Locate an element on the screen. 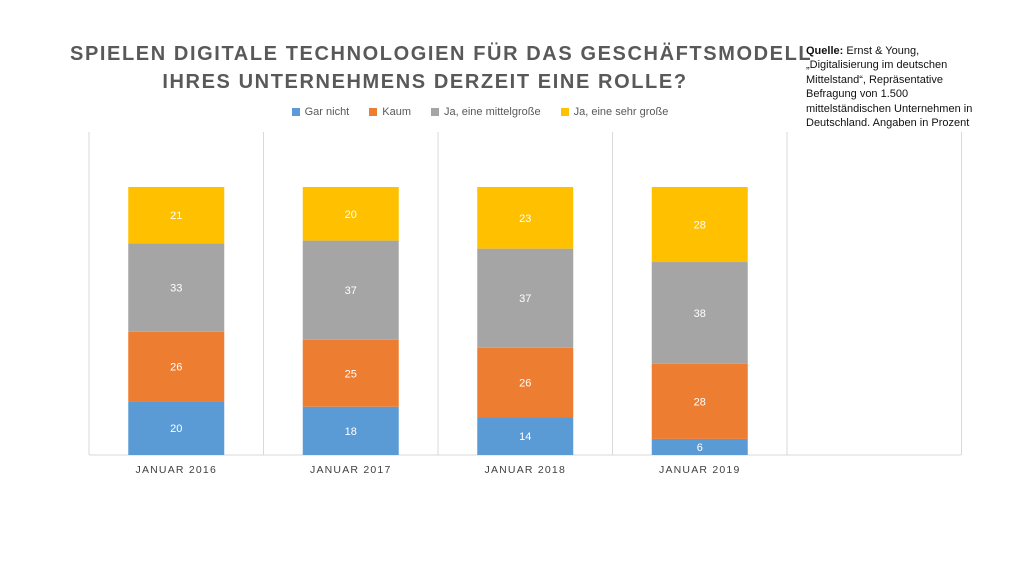 The height and width of the screenshot is (576, 1024). data-label: 14 is located at coordinates (525, 437).